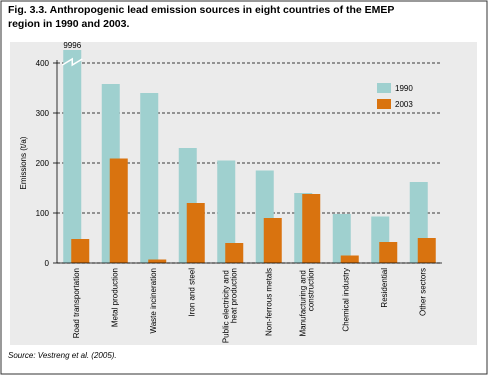  Describe the element at coordinates (72, 62) in the screenshot. I see `axis-break` at that location.